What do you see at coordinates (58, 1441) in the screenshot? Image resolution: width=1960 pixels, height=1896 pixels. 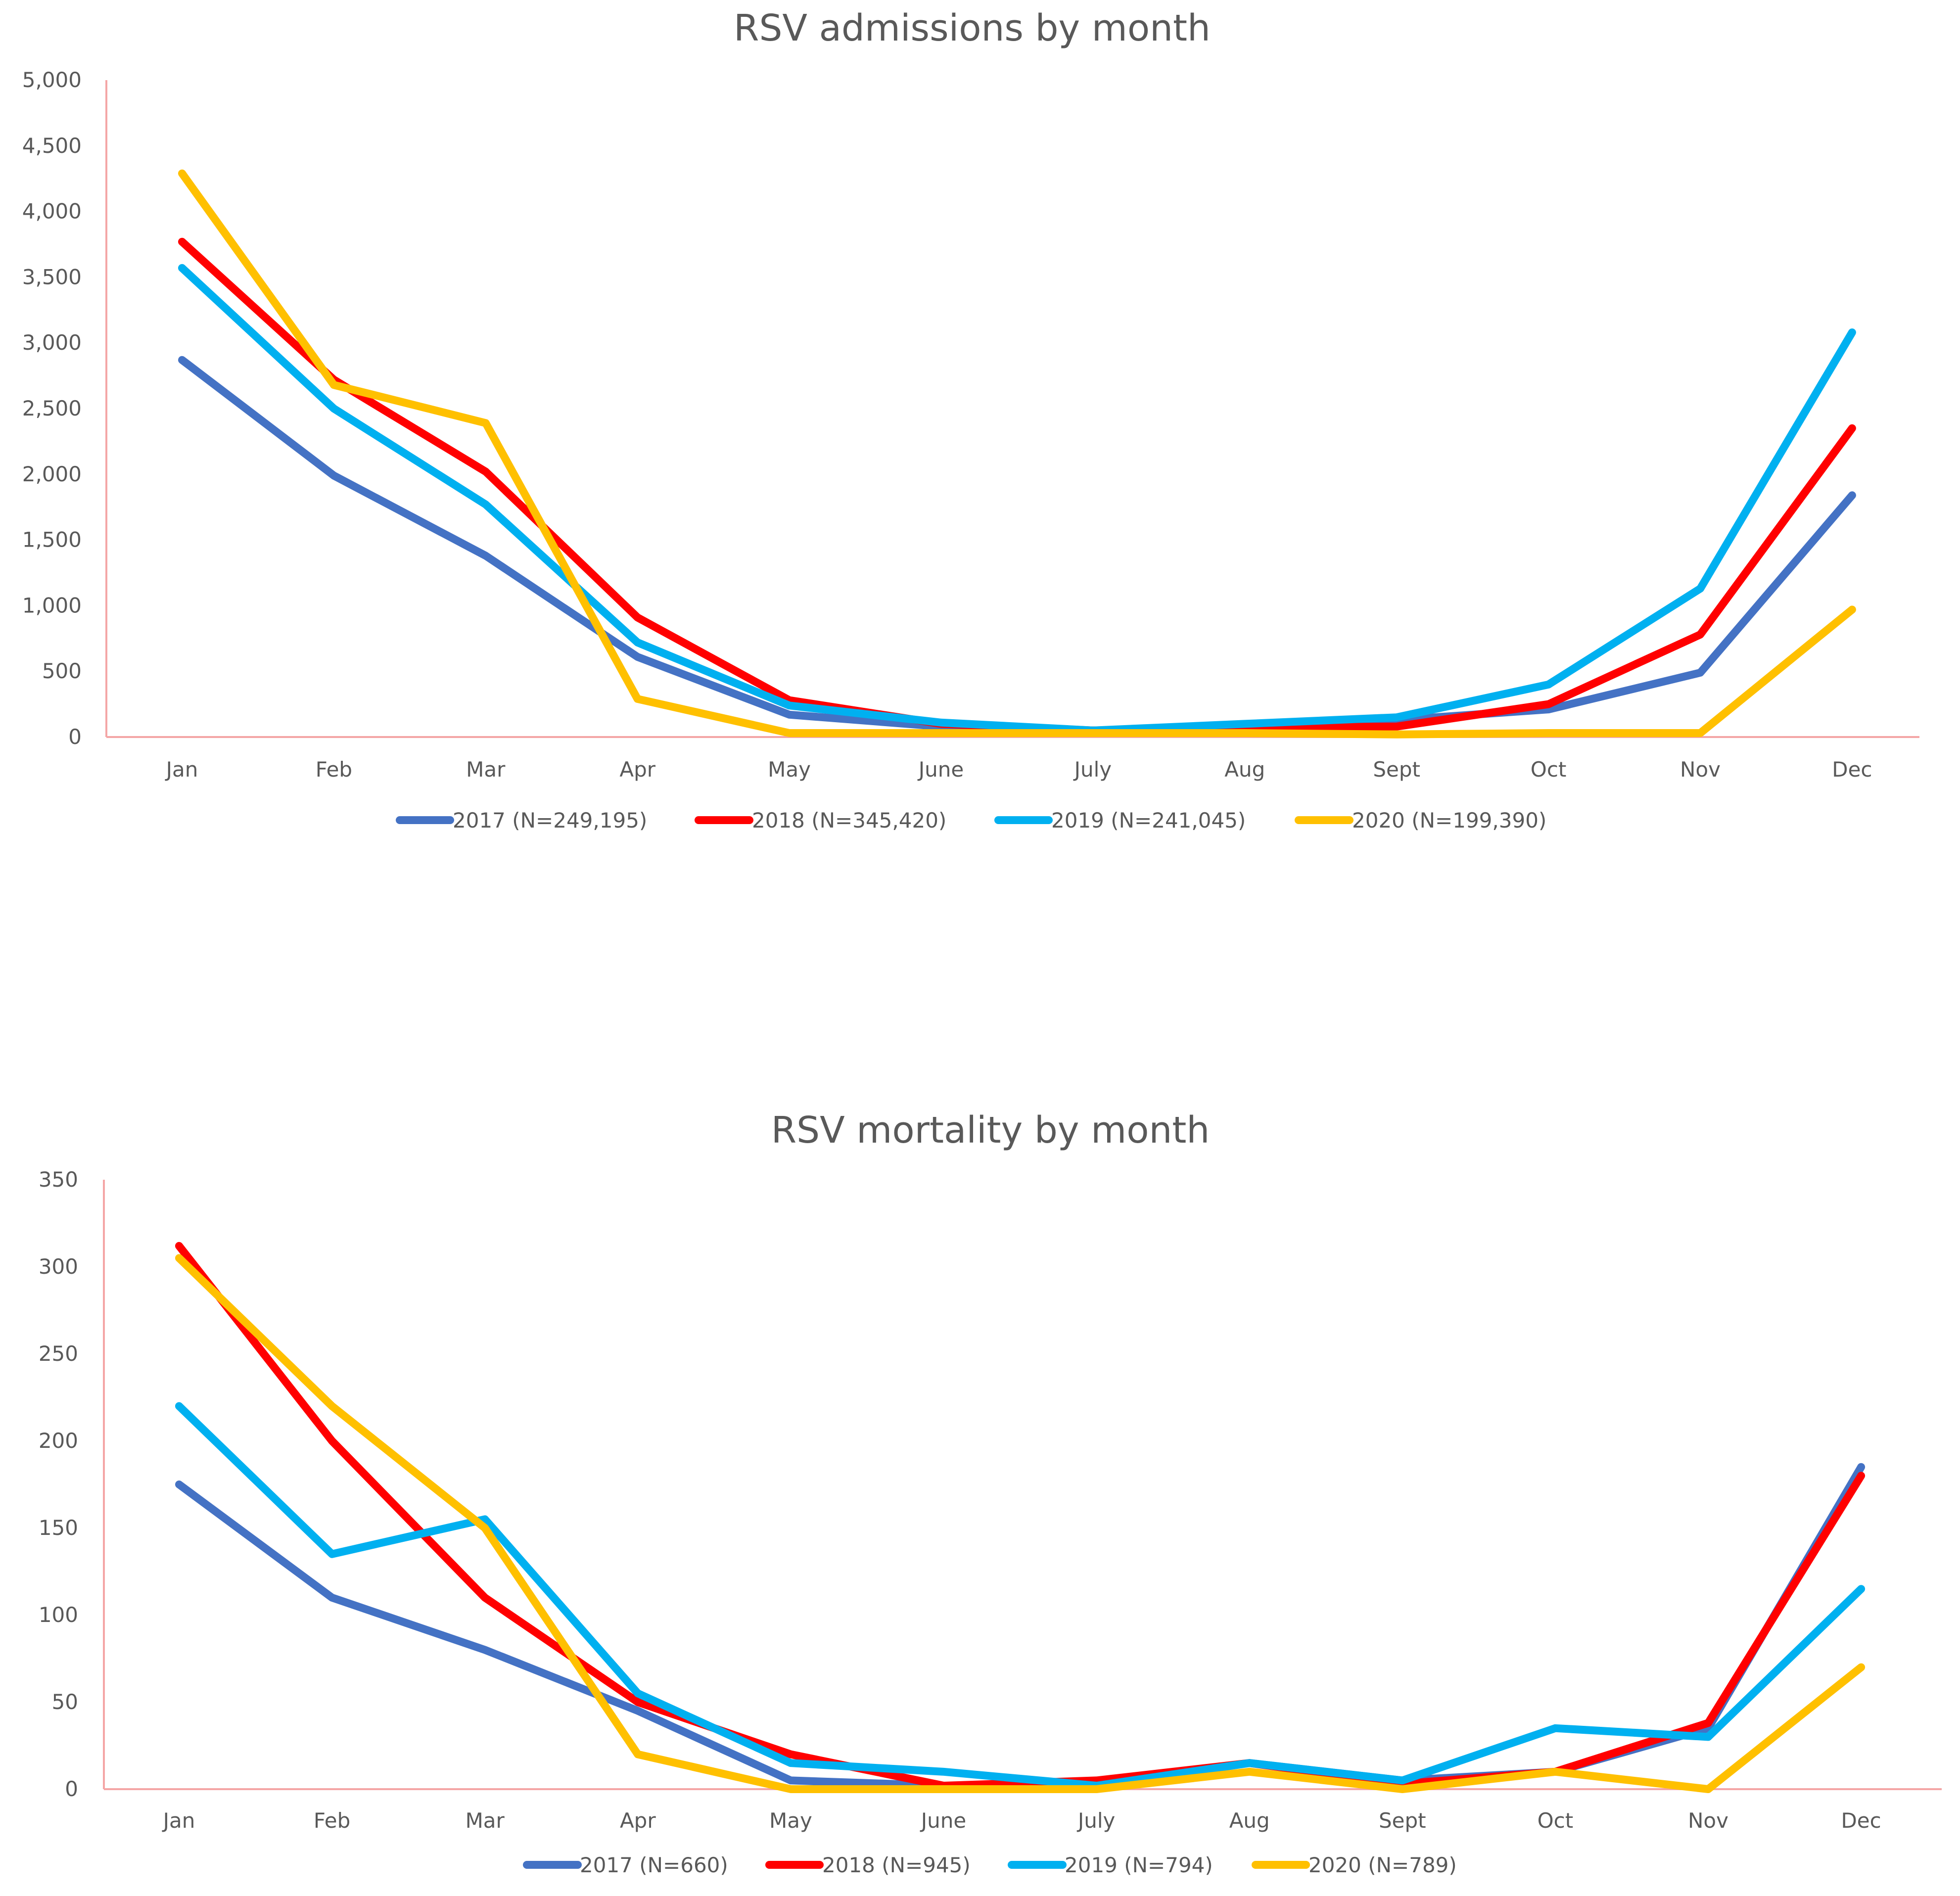 I see `y-tick-label: 200` at bounding box center [58, 1441].